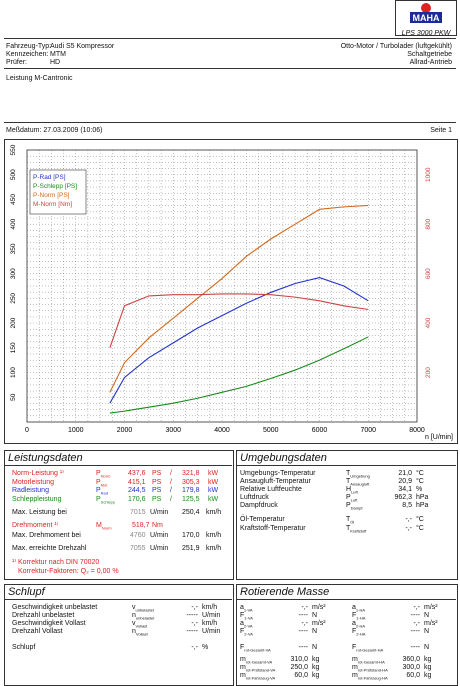 The height and width of the screenshot is (686, 460). What do you see at coordinates (35, 525) in the screenshot?
I see `torque-label: Drehmoment ¹⁾` at bounding box center [35, 525].